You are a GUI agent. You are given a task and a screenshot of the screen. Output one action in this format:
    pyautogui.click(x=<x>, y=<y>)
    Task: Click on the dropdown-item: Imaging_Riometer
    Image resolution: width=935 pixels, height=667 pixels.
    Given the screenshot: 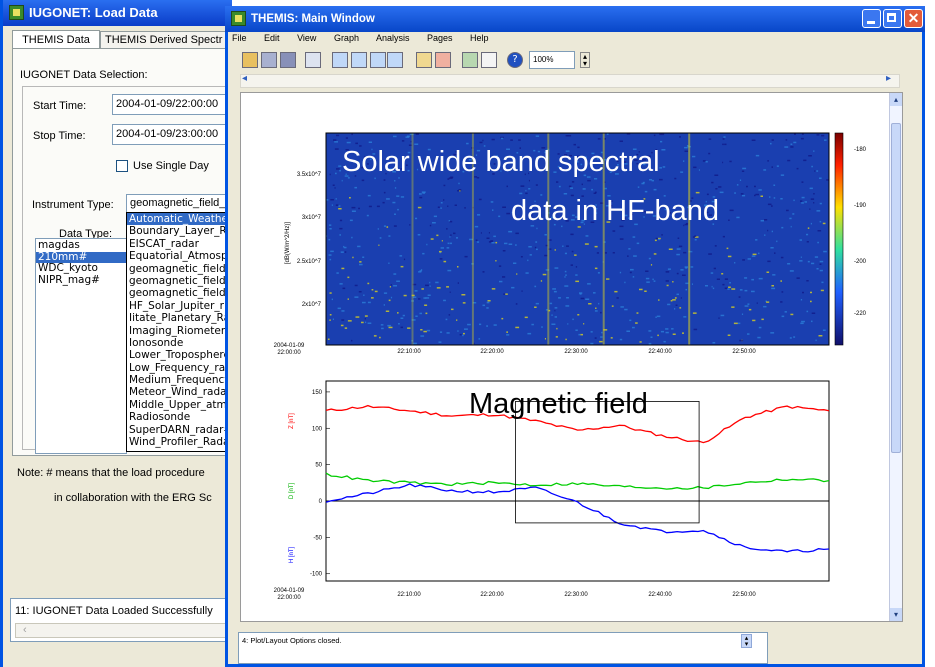 What is the action you would take?
    pyautogui.click(x=177, y=330)
    